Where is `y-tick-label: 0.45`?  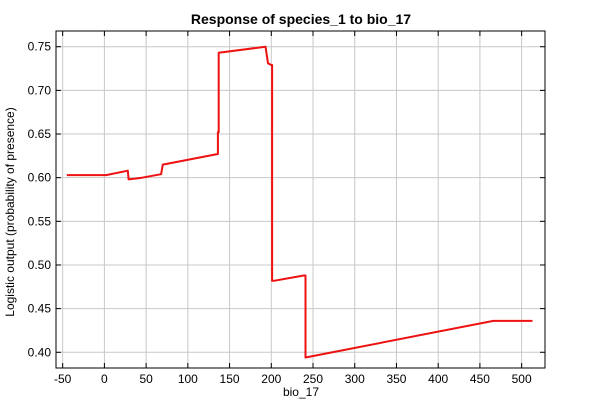 y-tick-label: 0.45 is located at coordinates (40, 309).